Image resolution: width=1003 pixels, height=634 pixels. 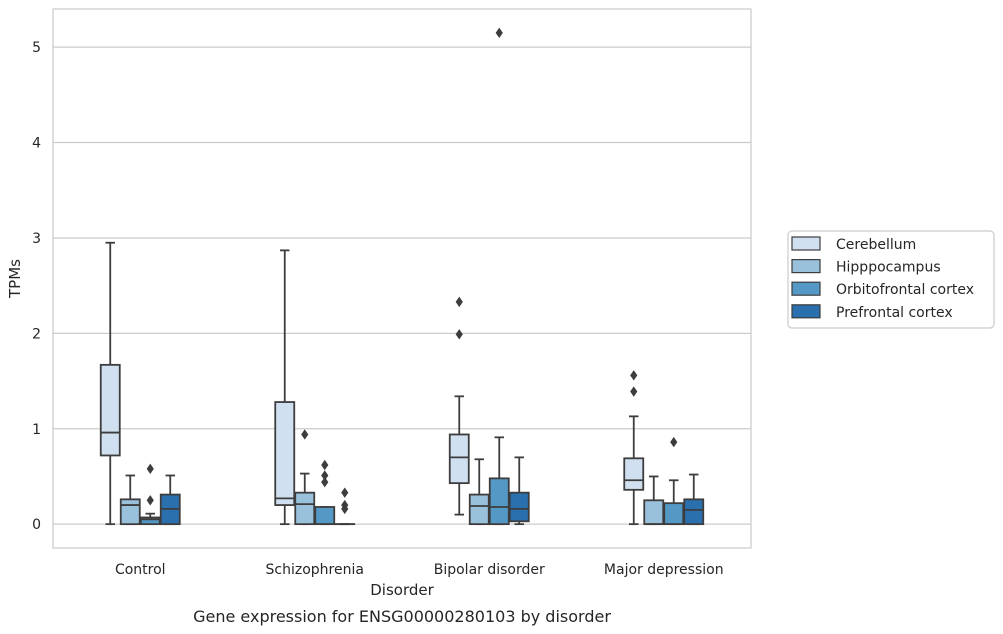 I want to click on box-orbitofrontal-cortex-bipolar-disorder, so click(x=499, y=276).